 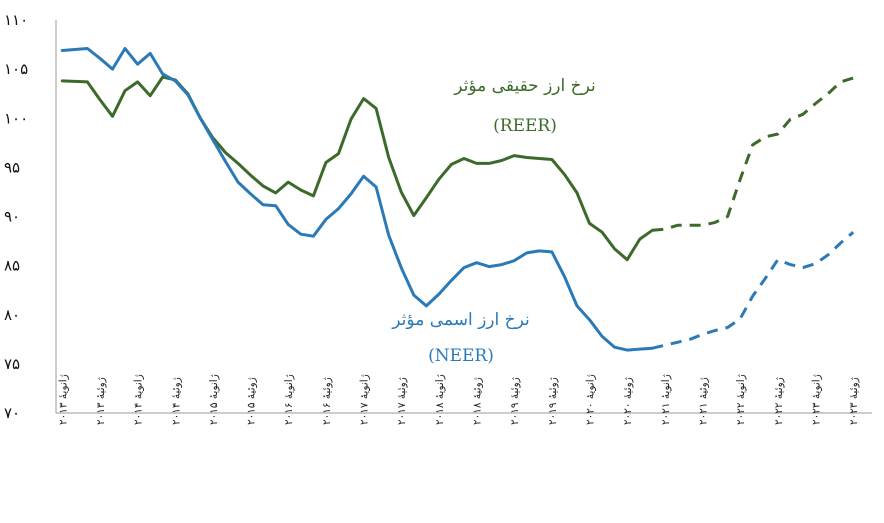 I want to click on y-tick-label: ۹۵, so click(x=12, y=167).